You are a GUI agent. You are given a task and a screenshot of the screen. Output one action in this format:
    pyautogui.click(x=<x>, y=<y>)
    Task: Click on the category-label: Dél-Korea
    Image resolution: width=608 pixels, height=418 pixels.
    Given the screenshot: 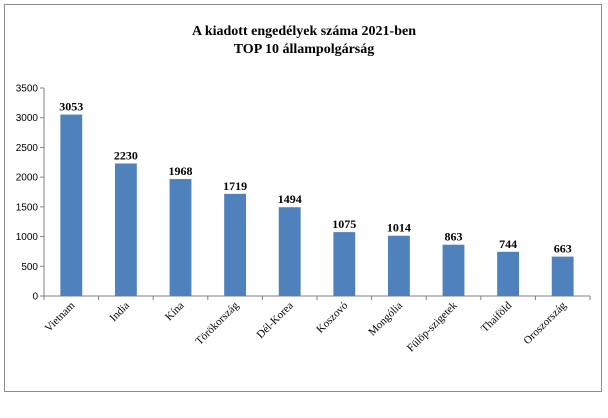 What is the action you would take?
    pyautogui.click(x=275, y=320)
    